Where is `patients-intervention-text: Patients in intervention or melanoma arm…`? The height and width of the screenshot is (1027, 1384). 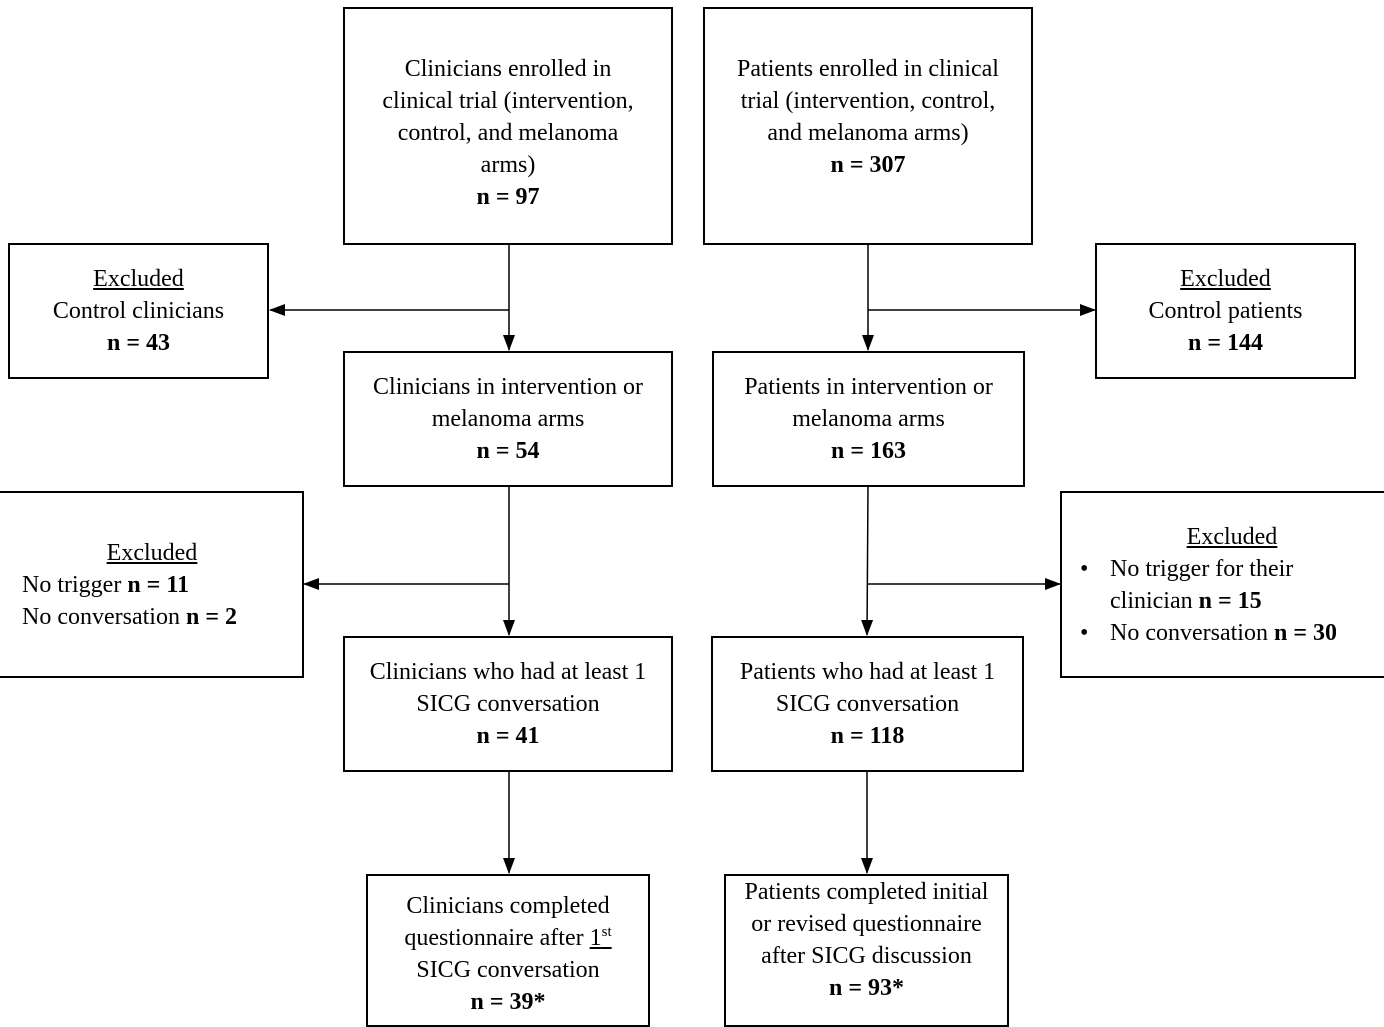
patients-intervention-text: Patients in intervention or melanoma arm… is located at coordinates (868, 403).